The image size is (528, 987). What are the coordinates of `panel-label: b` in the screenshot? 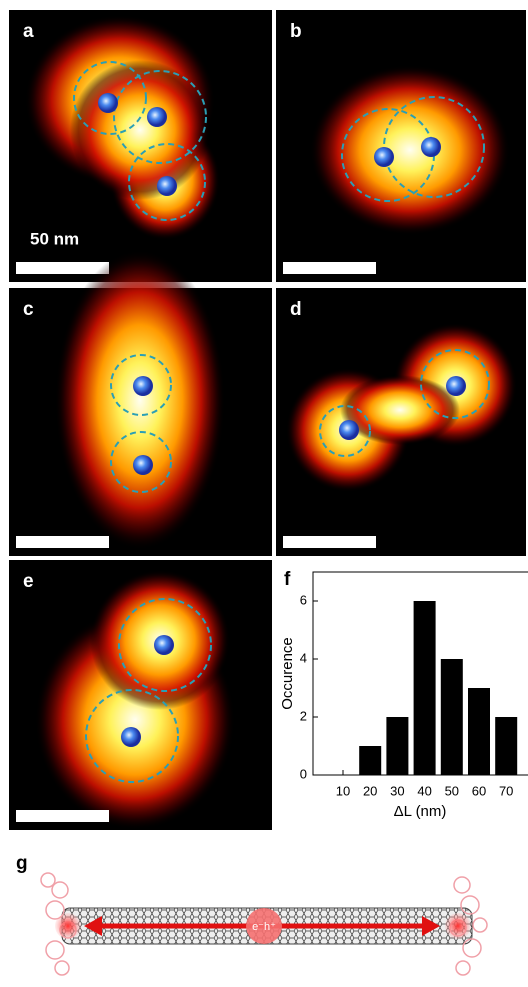 It's located at (296, 31).